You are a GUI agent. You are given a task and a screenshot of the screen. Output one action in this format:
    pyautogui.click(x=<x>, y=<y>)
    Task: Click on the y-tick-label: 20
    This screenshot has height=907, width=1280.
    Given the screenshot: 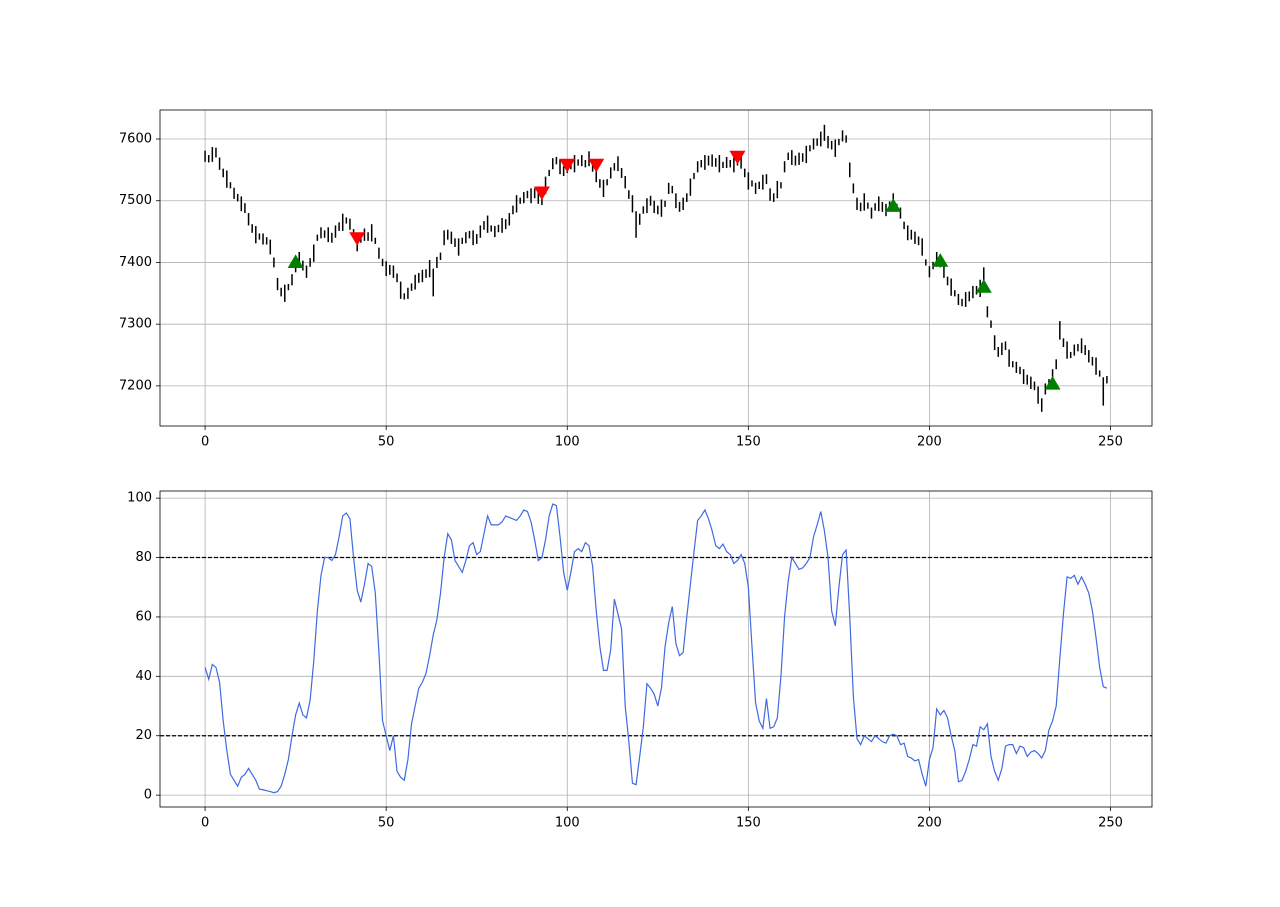 What is the action you would take?
    pyautogui.click(x=143, y=735)
    